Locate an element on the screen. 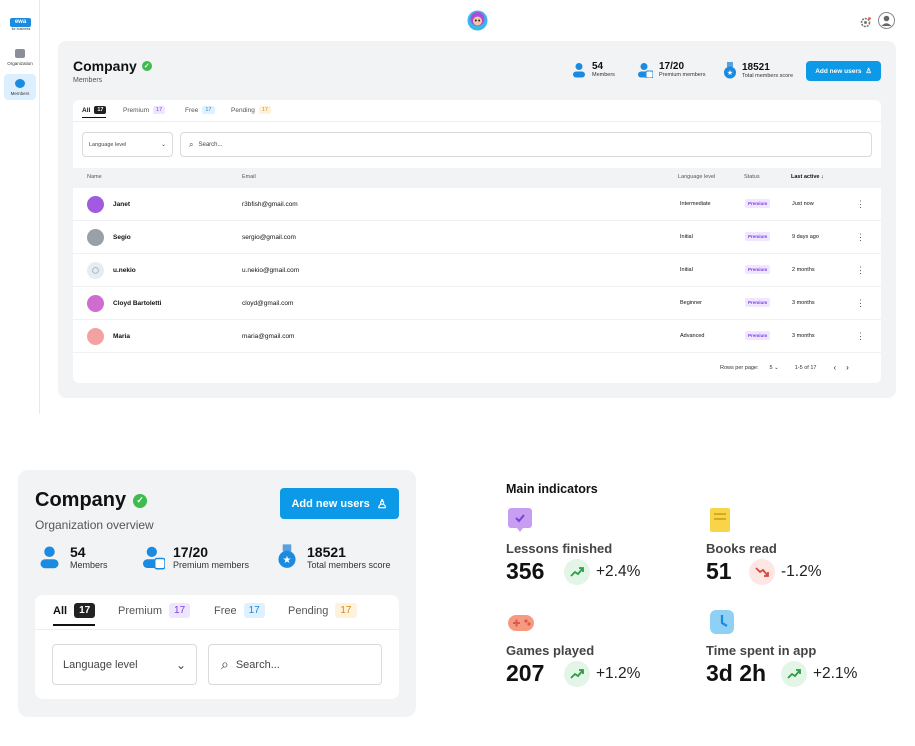 Image resolution: width=915 pixels, height=746 pixels. mascot-icon is located at coordinates (477, 20).